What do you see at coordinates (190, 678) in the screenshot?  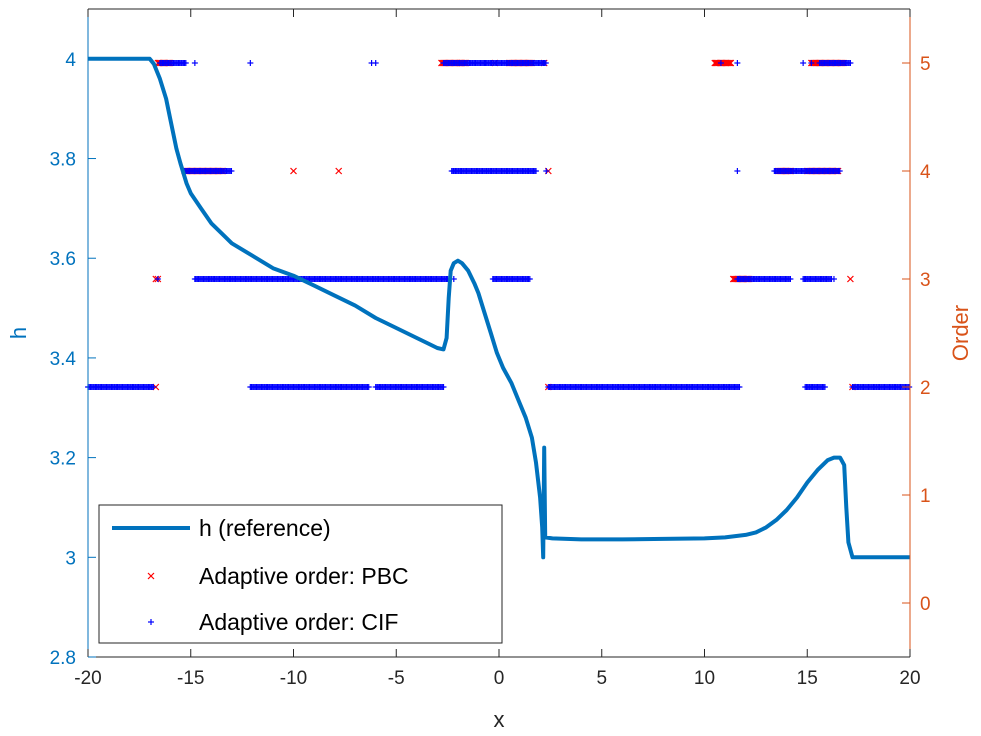 I see `x-tick-label: -15` at bounding box center [190, 678].